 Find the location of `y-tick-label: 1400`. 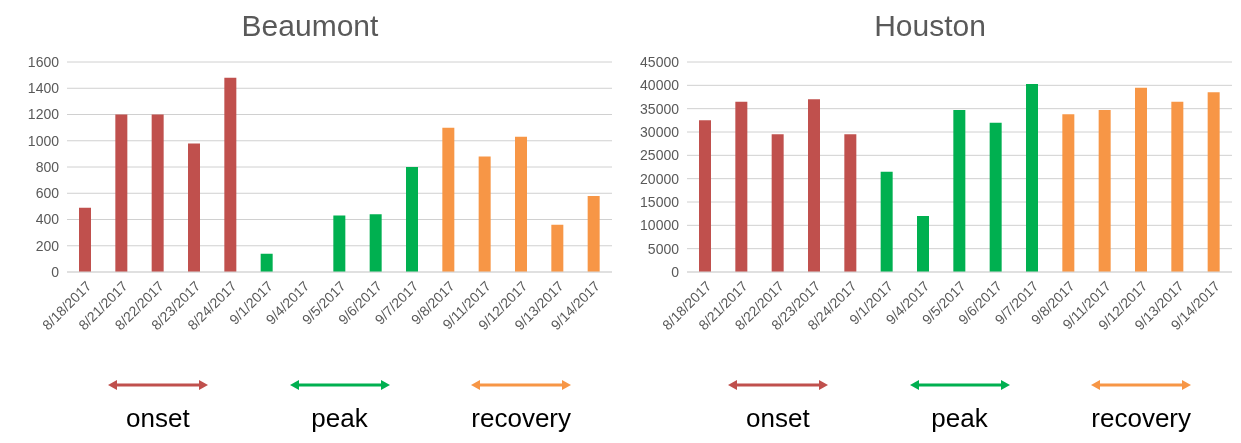

y-tick-label: 1400 is located at coordinates (43, 88).